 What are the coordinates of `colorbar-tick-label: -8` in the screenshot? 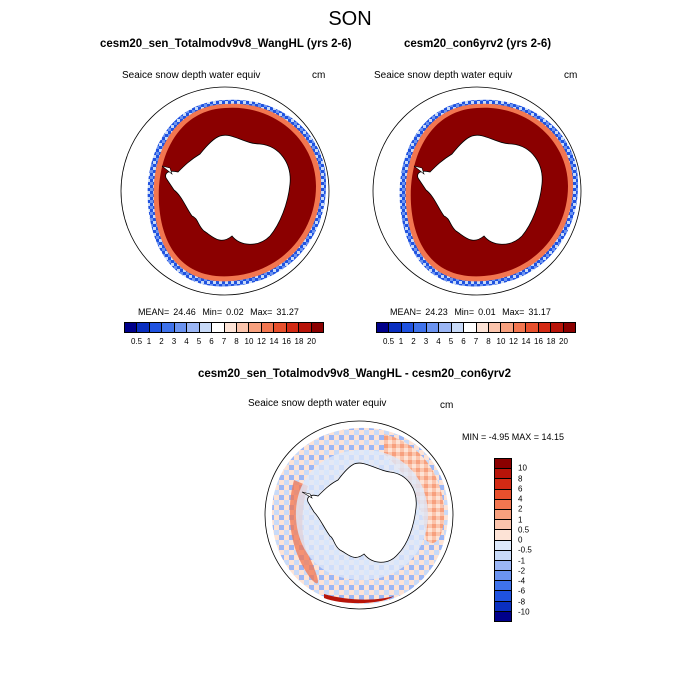 It's located at (522, 601).